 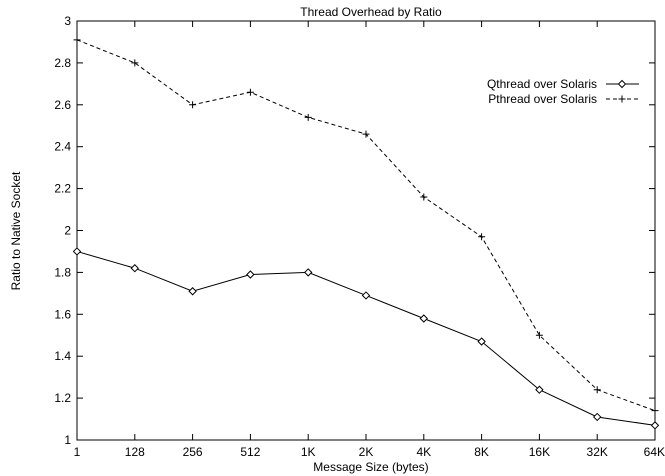 What do you see at coordinates (135, 452) in the screenshot?
I see `x-tick-label: 128` at bounding box center [135, 452].